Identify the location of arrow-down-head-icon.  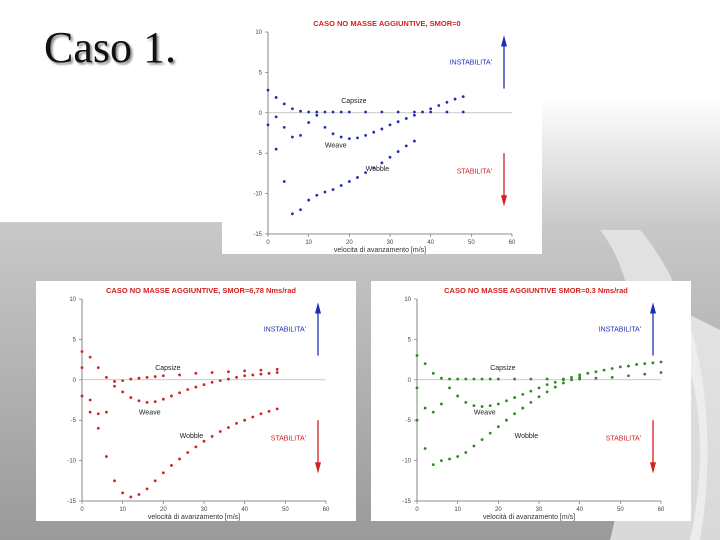
(318, 468).